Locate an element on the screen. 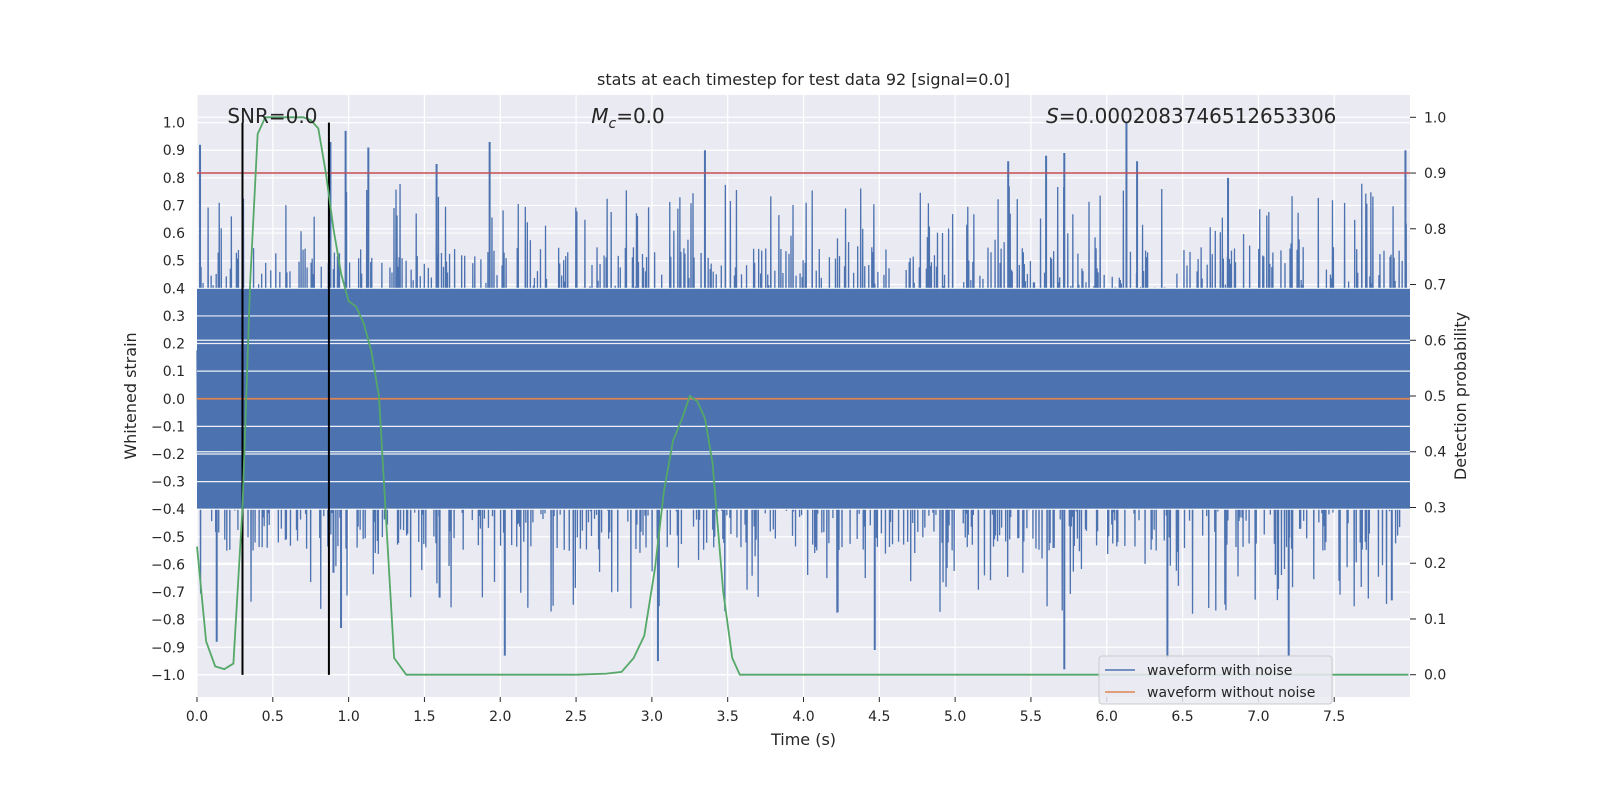 The height and width of the screenshot is (800, 1600). x-tick-label: 1.0 is located at coordinates (348, 717).